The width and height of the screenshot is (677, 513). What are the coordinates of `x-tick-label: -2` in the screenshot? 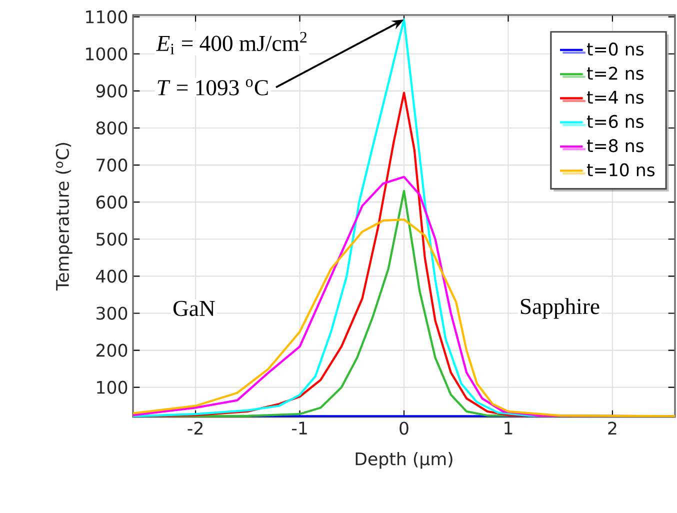 It's located at (195, 428).